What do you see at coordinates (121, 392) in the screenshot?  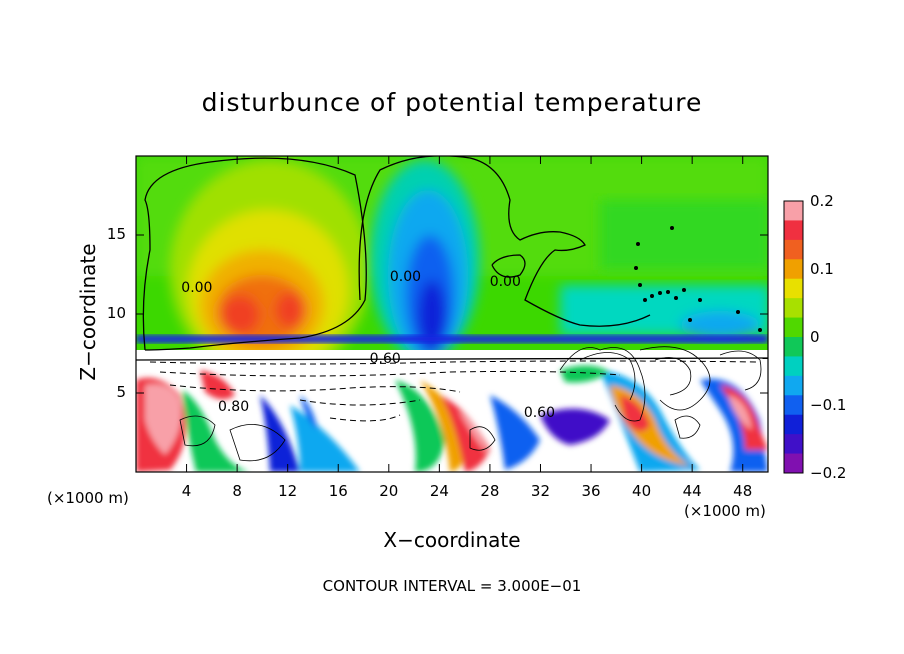 I see `y-tick-label: 5` at bounding box center [121, 392].